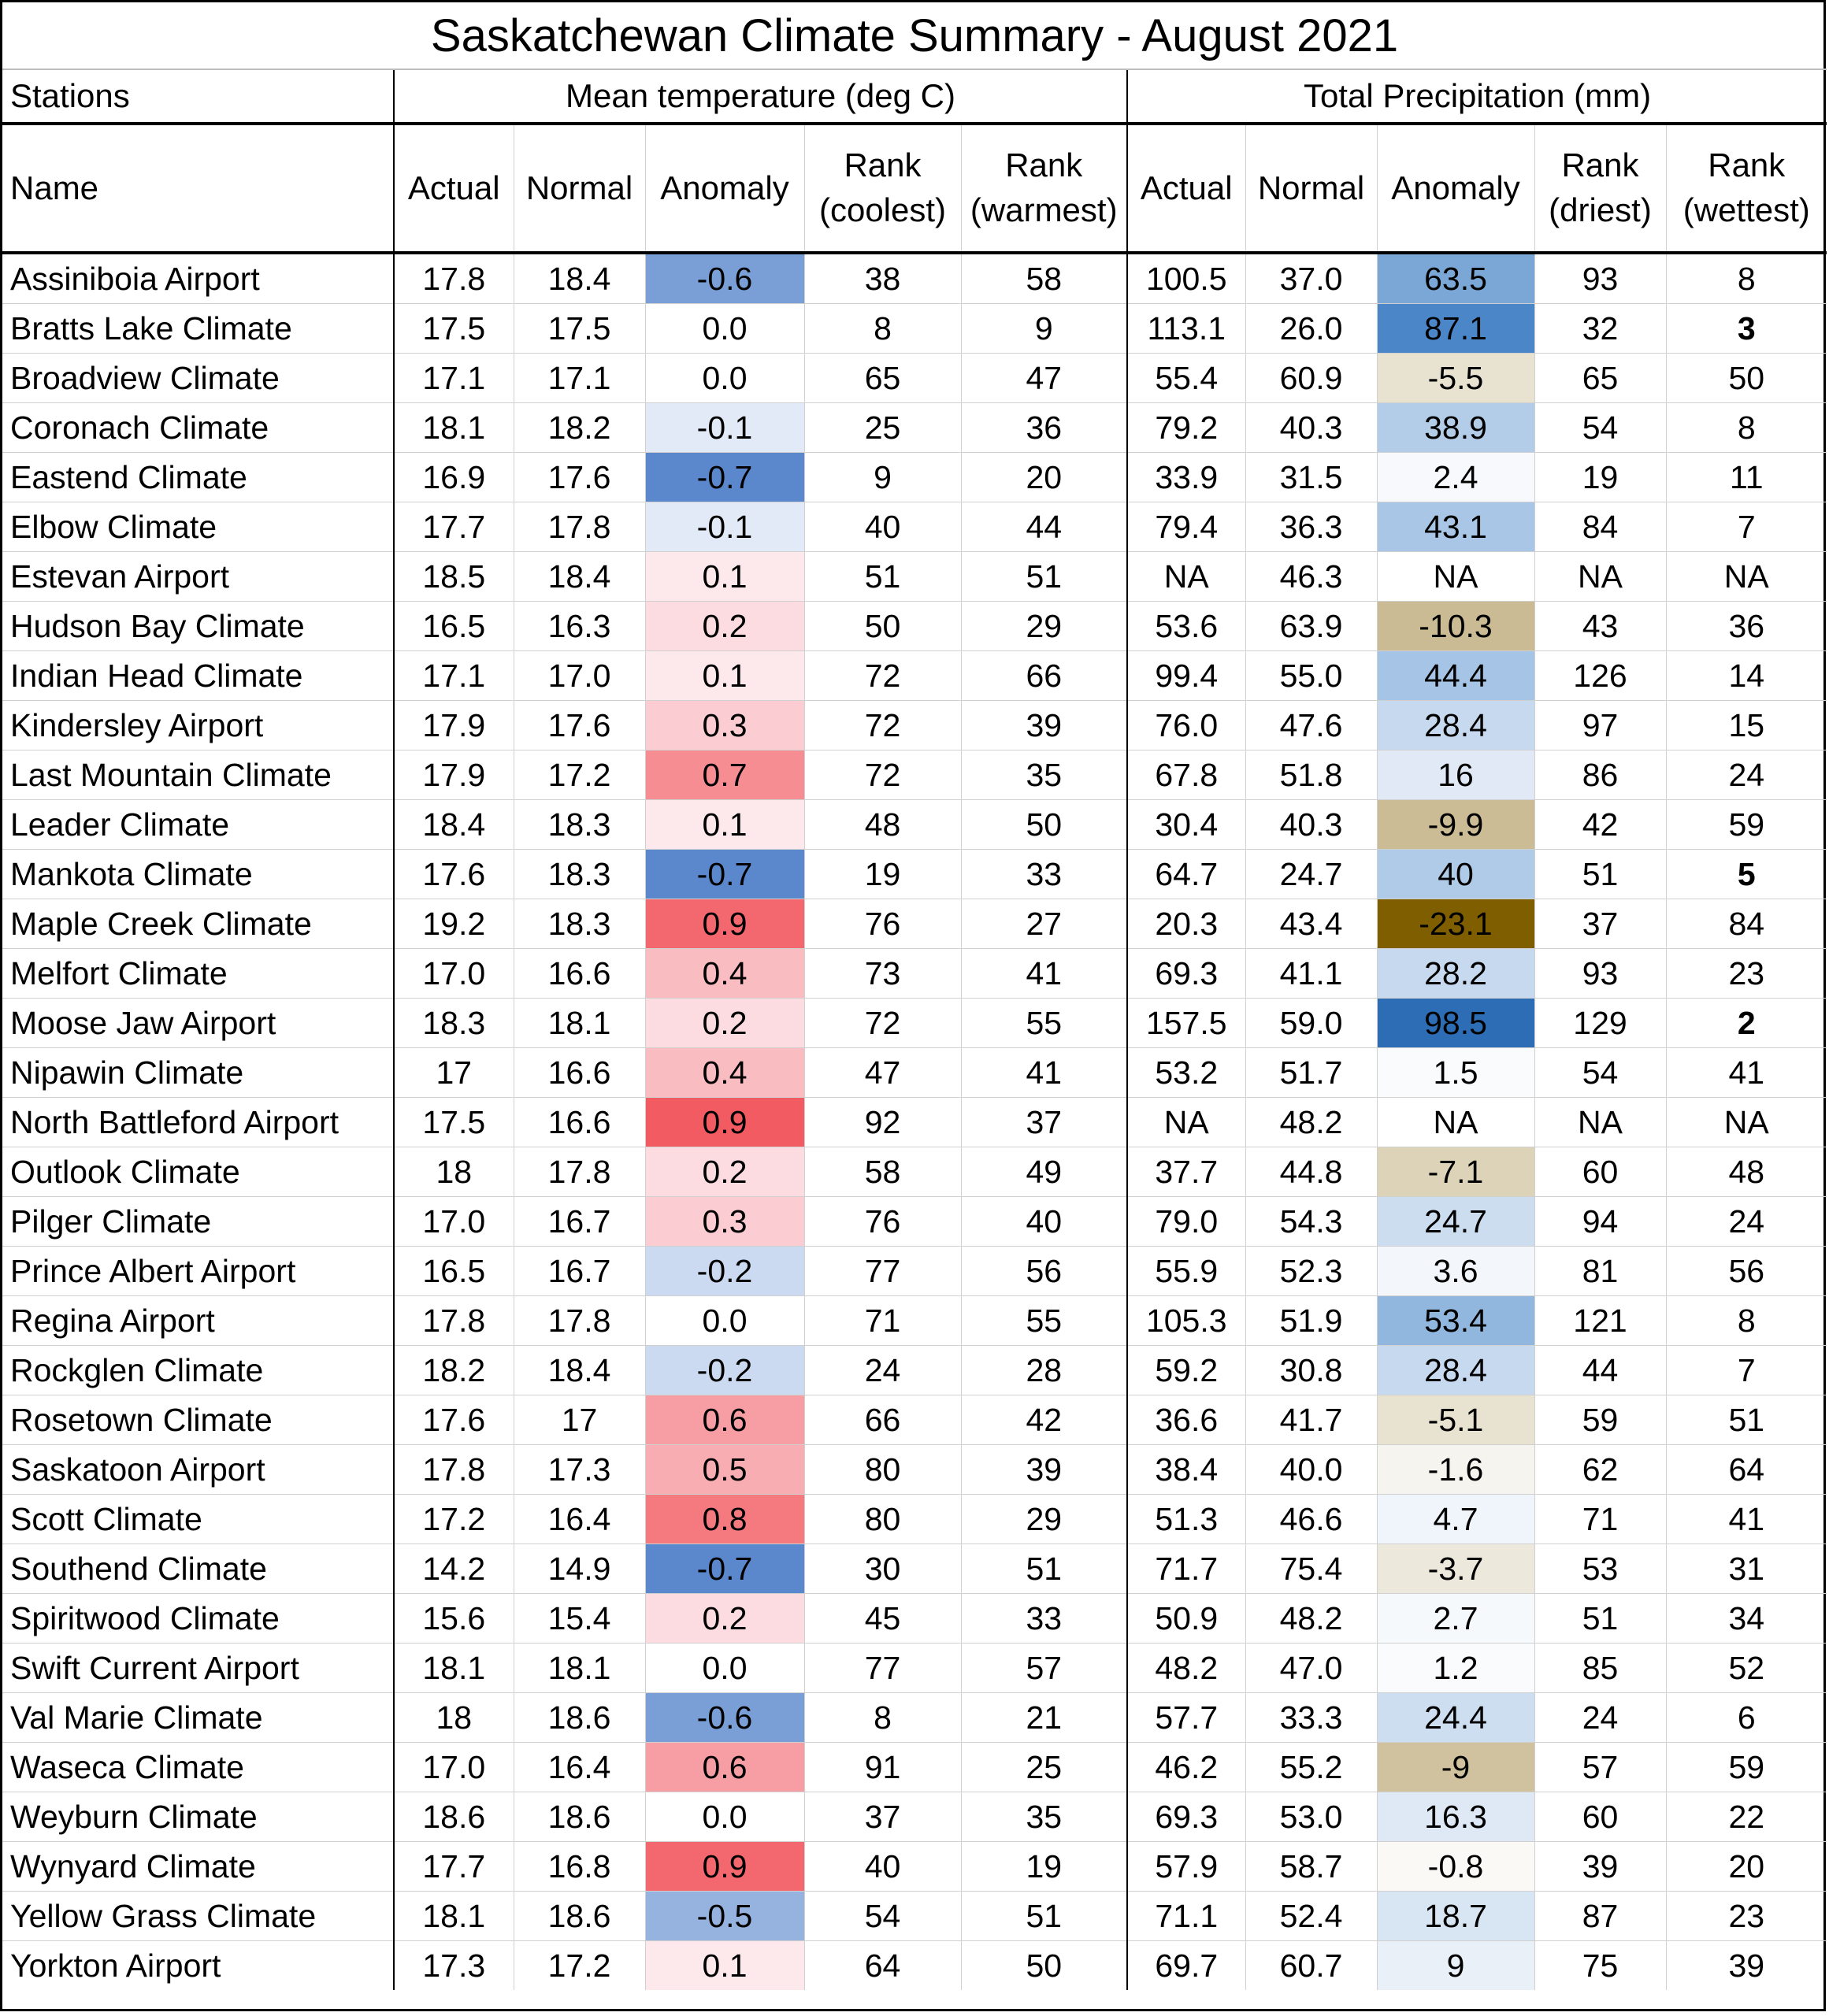 This screenshot has height=2016, width=1829. I want to click on rank-driest-cell: 93, so click(1601, 973).